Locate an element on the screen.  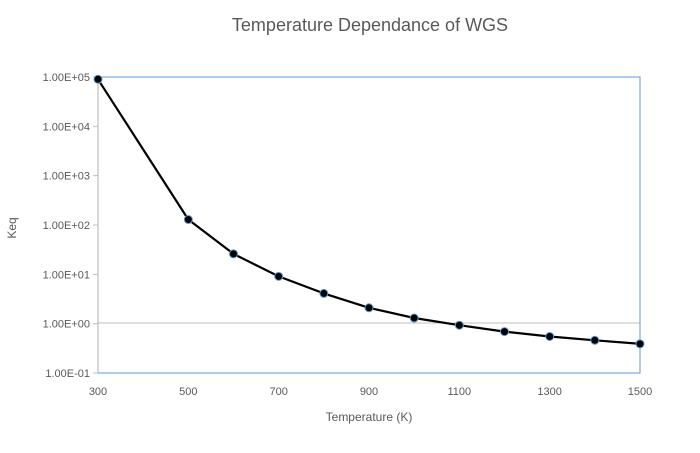
y-tick-label: 1.00E+01 is located at coordinates (66, 275).